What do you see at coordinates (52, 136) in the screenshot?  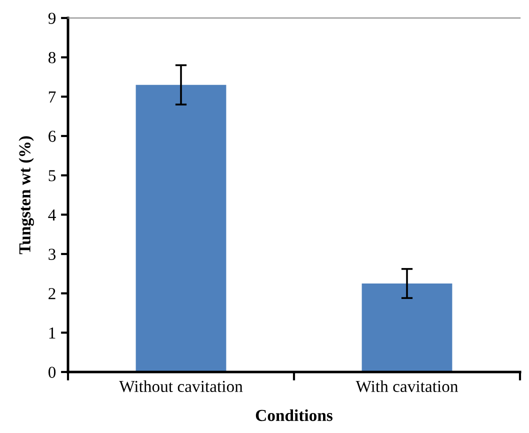 I see `y-tick-label: 6` at bounding box center [52, 136].